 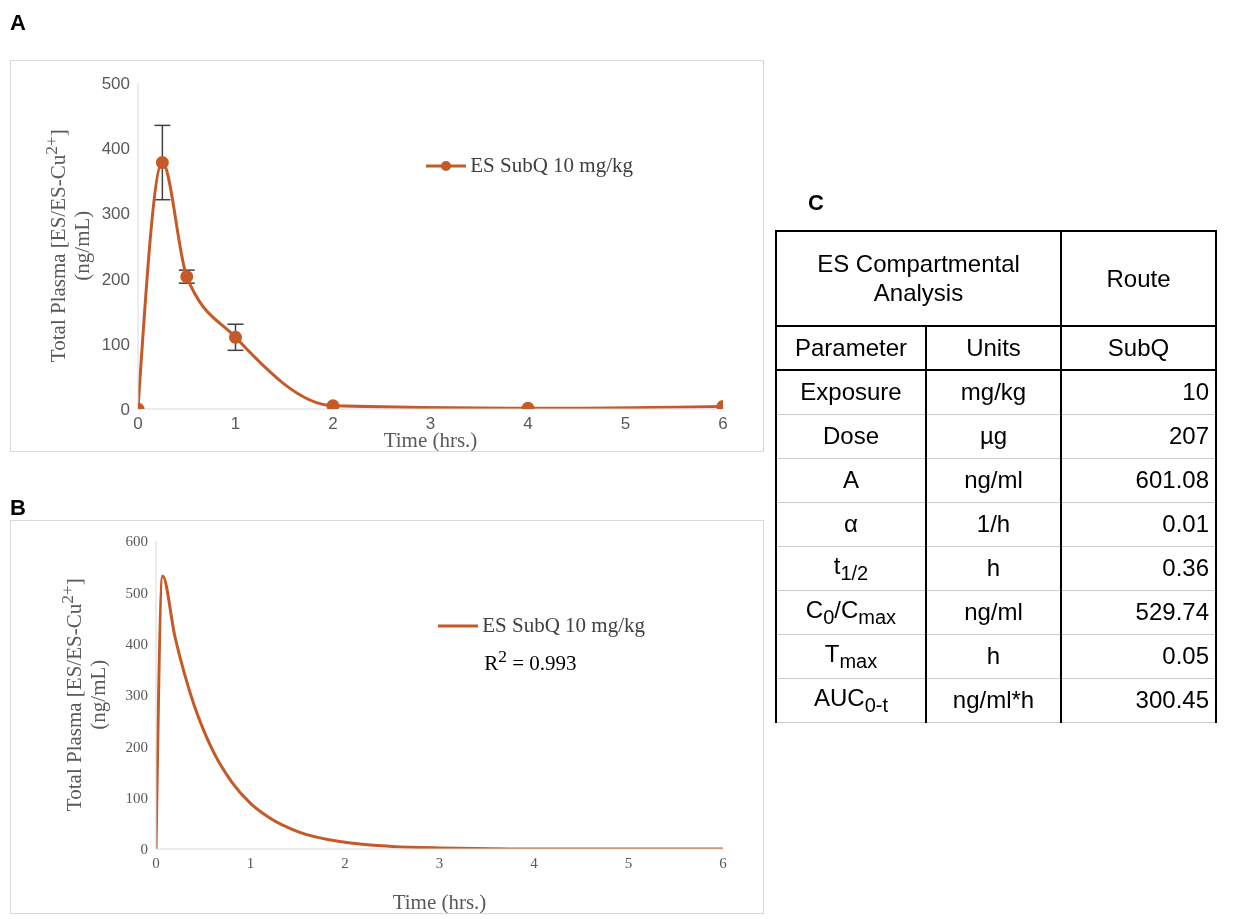 What do you see at coordinates (531, 661) in the screenshot?
I see `annotation: R$^{2}$ = 0.993` at bounding box center [531, 661].